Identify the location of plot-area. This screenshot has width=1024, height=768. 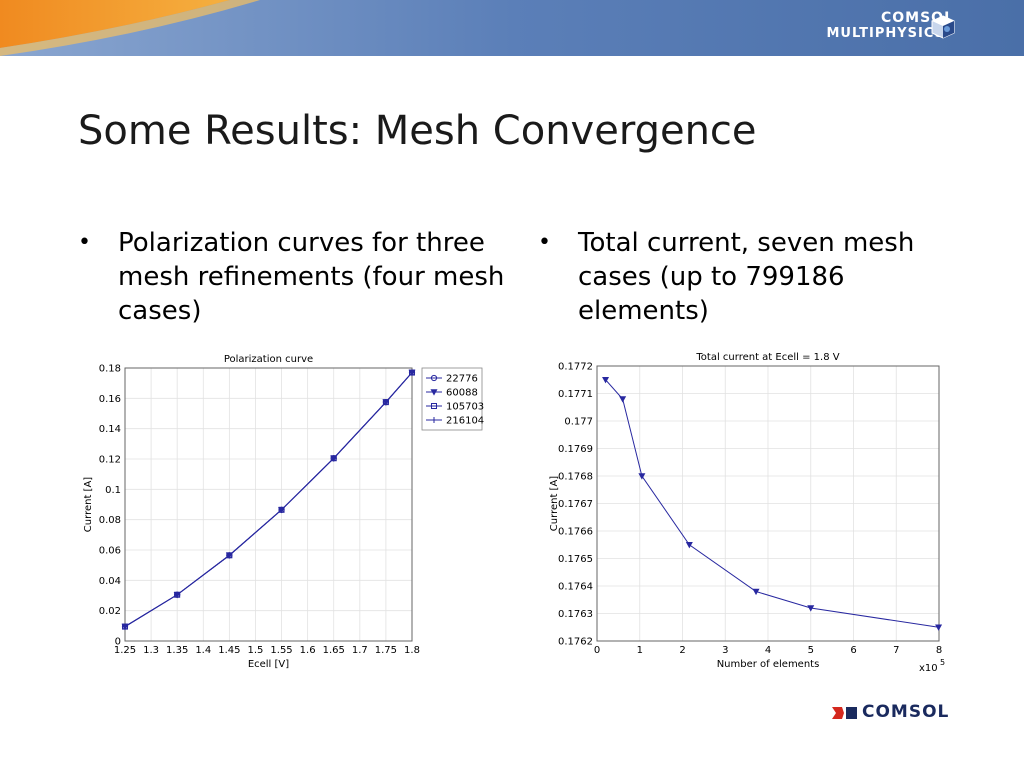
(268, 504).